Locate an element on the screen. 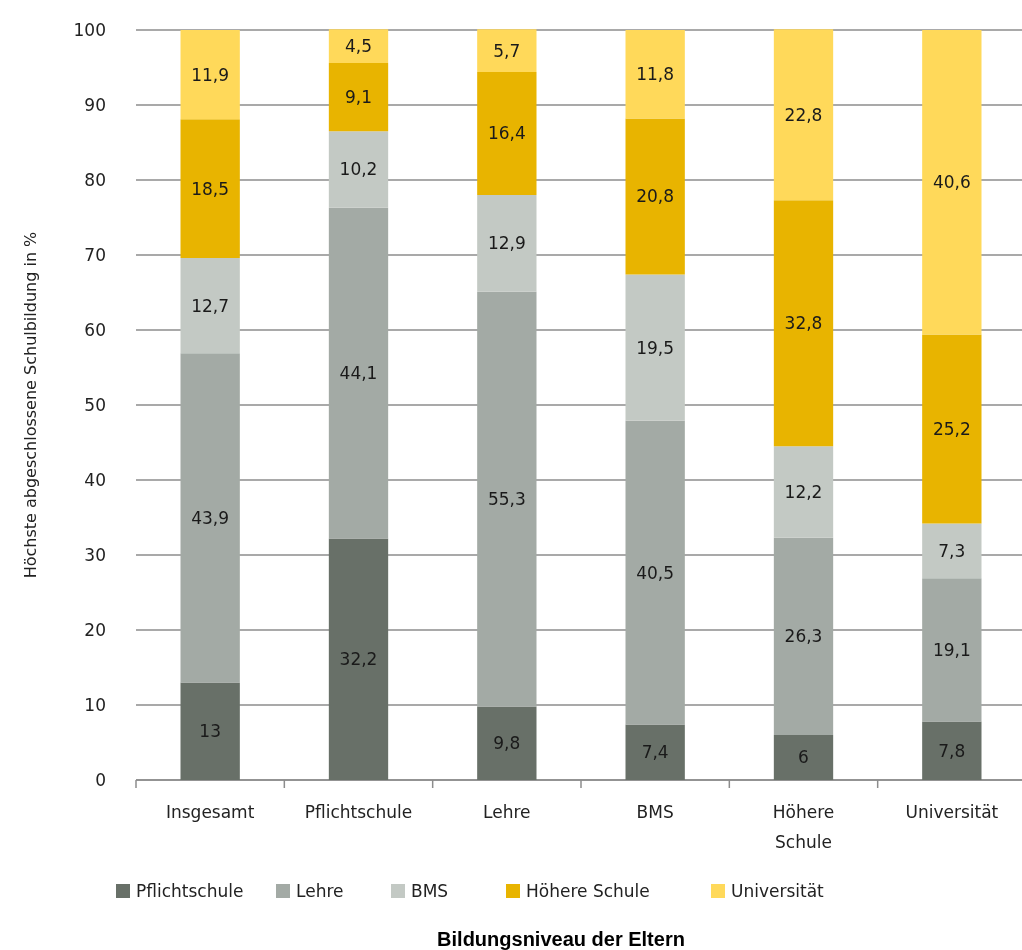  data-label: 18,5 is located at coordinates (210, 188).